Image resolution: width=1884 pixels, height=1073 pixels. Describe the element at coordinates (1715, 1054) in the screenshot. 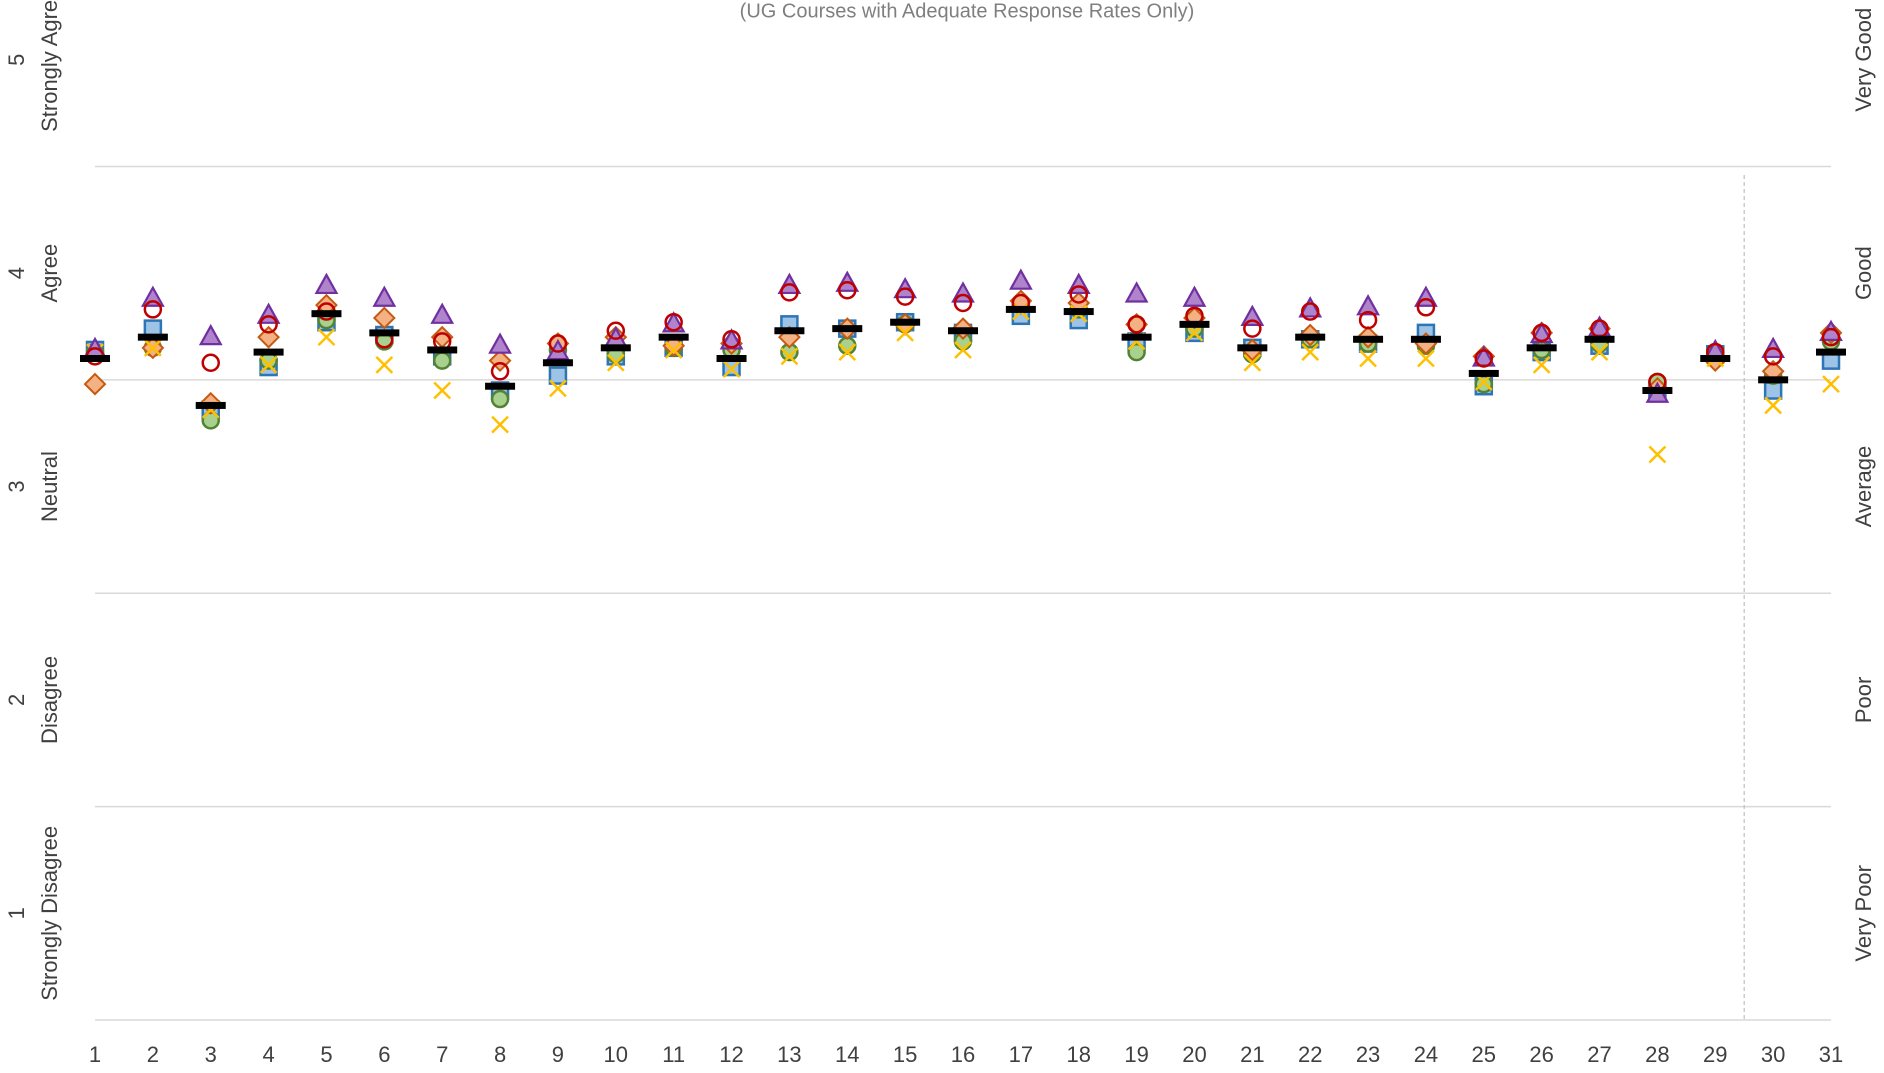

I see `x-tick-label: 29` at that location.